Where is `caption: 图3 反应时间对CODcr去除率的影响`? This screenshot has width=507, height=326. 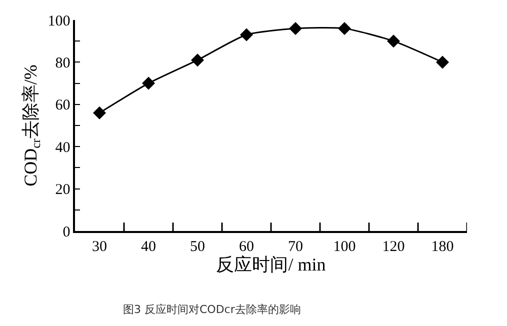 caption: 图3 反应时间对CODcr去除率的影响 is located at coordinates (212, 309).